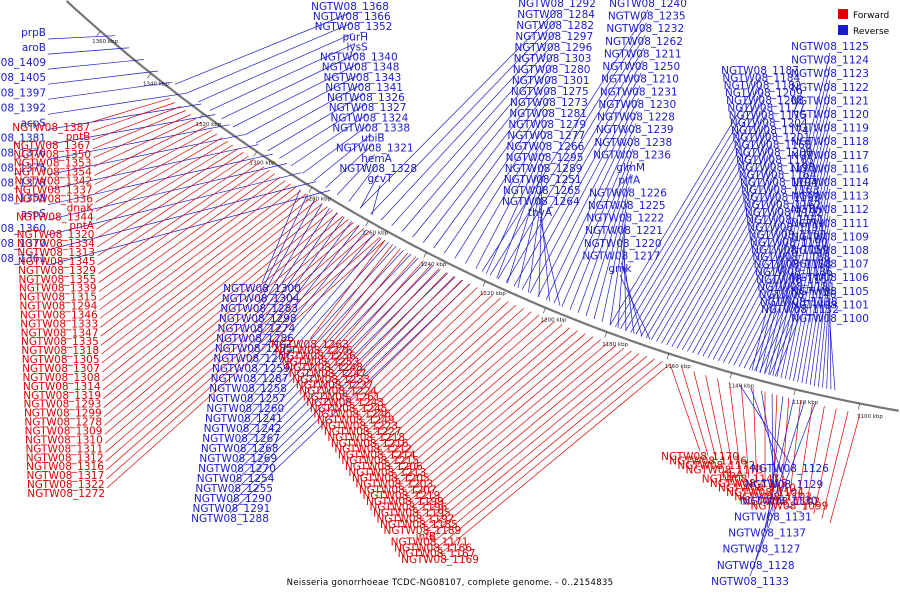 The image size is (900, 600). I want to click on forward-feature-label: NGTW08_1353, so click(53, 164).